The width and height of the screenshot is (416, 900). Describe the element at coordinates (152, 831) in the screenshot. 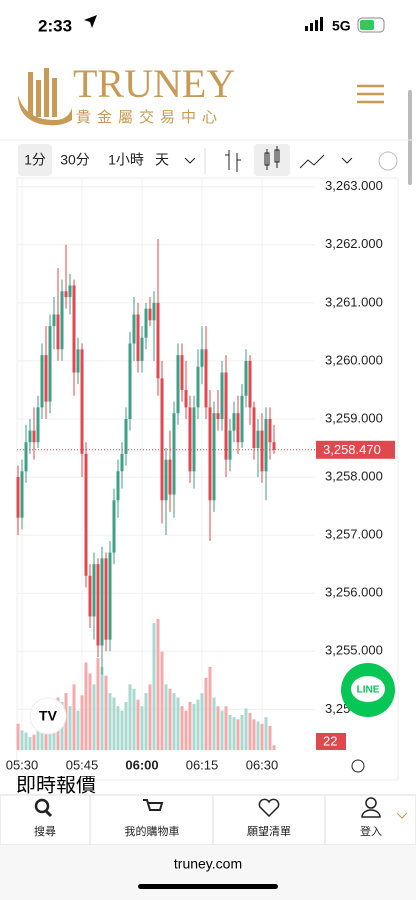

I see `tab-label: 我的購物車` at that location.